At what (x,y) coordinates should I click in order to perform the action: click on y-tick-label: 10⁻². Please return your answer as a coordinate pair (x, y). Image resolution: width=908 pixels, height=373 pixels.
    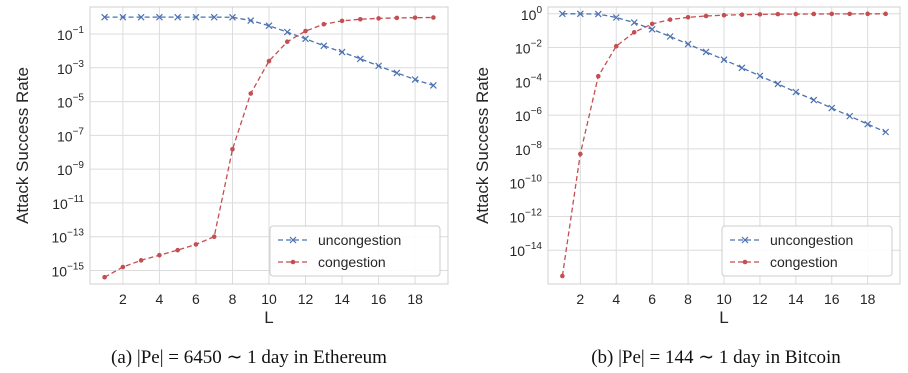
    Looking at the image, I should click on (528, 48).